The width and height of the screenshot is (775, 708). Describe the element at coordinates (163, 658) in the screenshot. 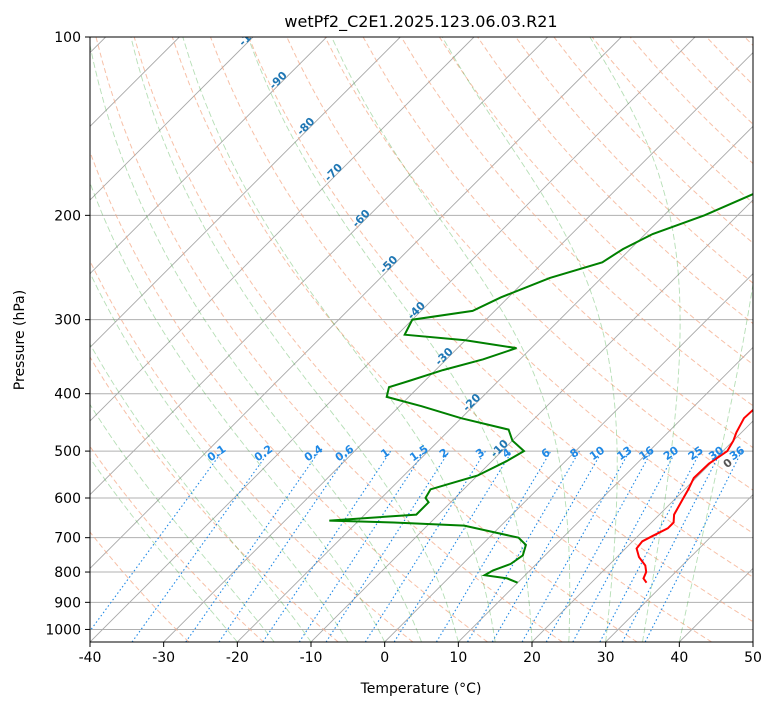

I see `x-tick-label: -30` at that location.